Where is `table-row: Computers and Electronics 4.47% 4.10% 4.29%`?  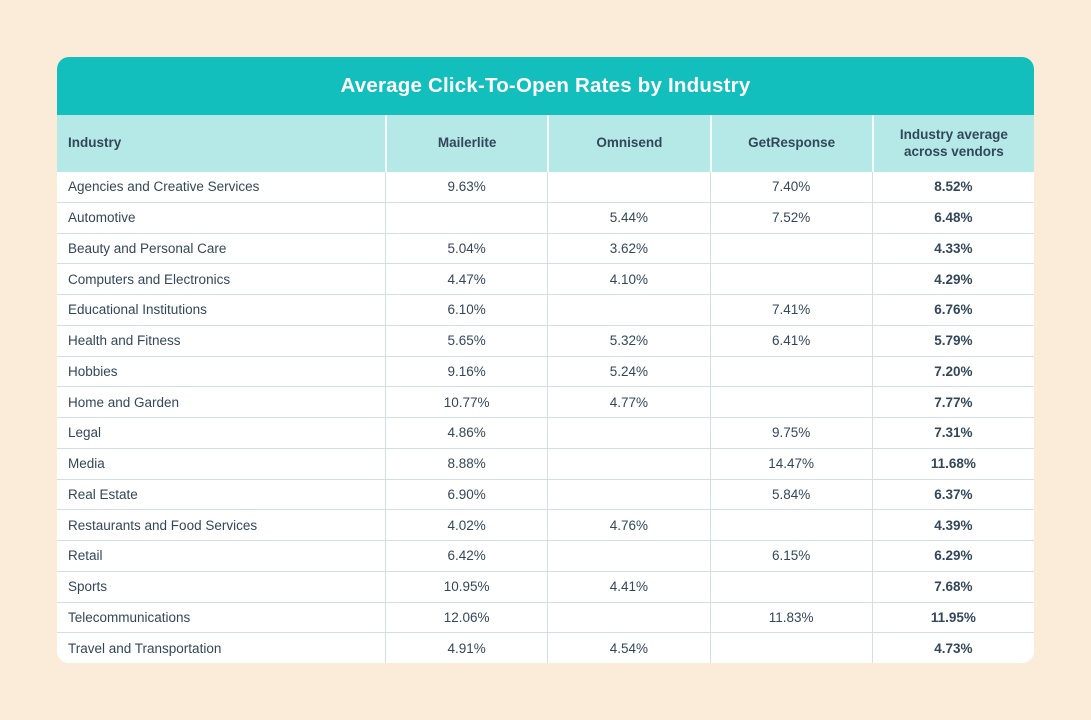 table-row: Computers and Electronics 4.47% 4.10% 4.29% is located at coordinates (545, 278).